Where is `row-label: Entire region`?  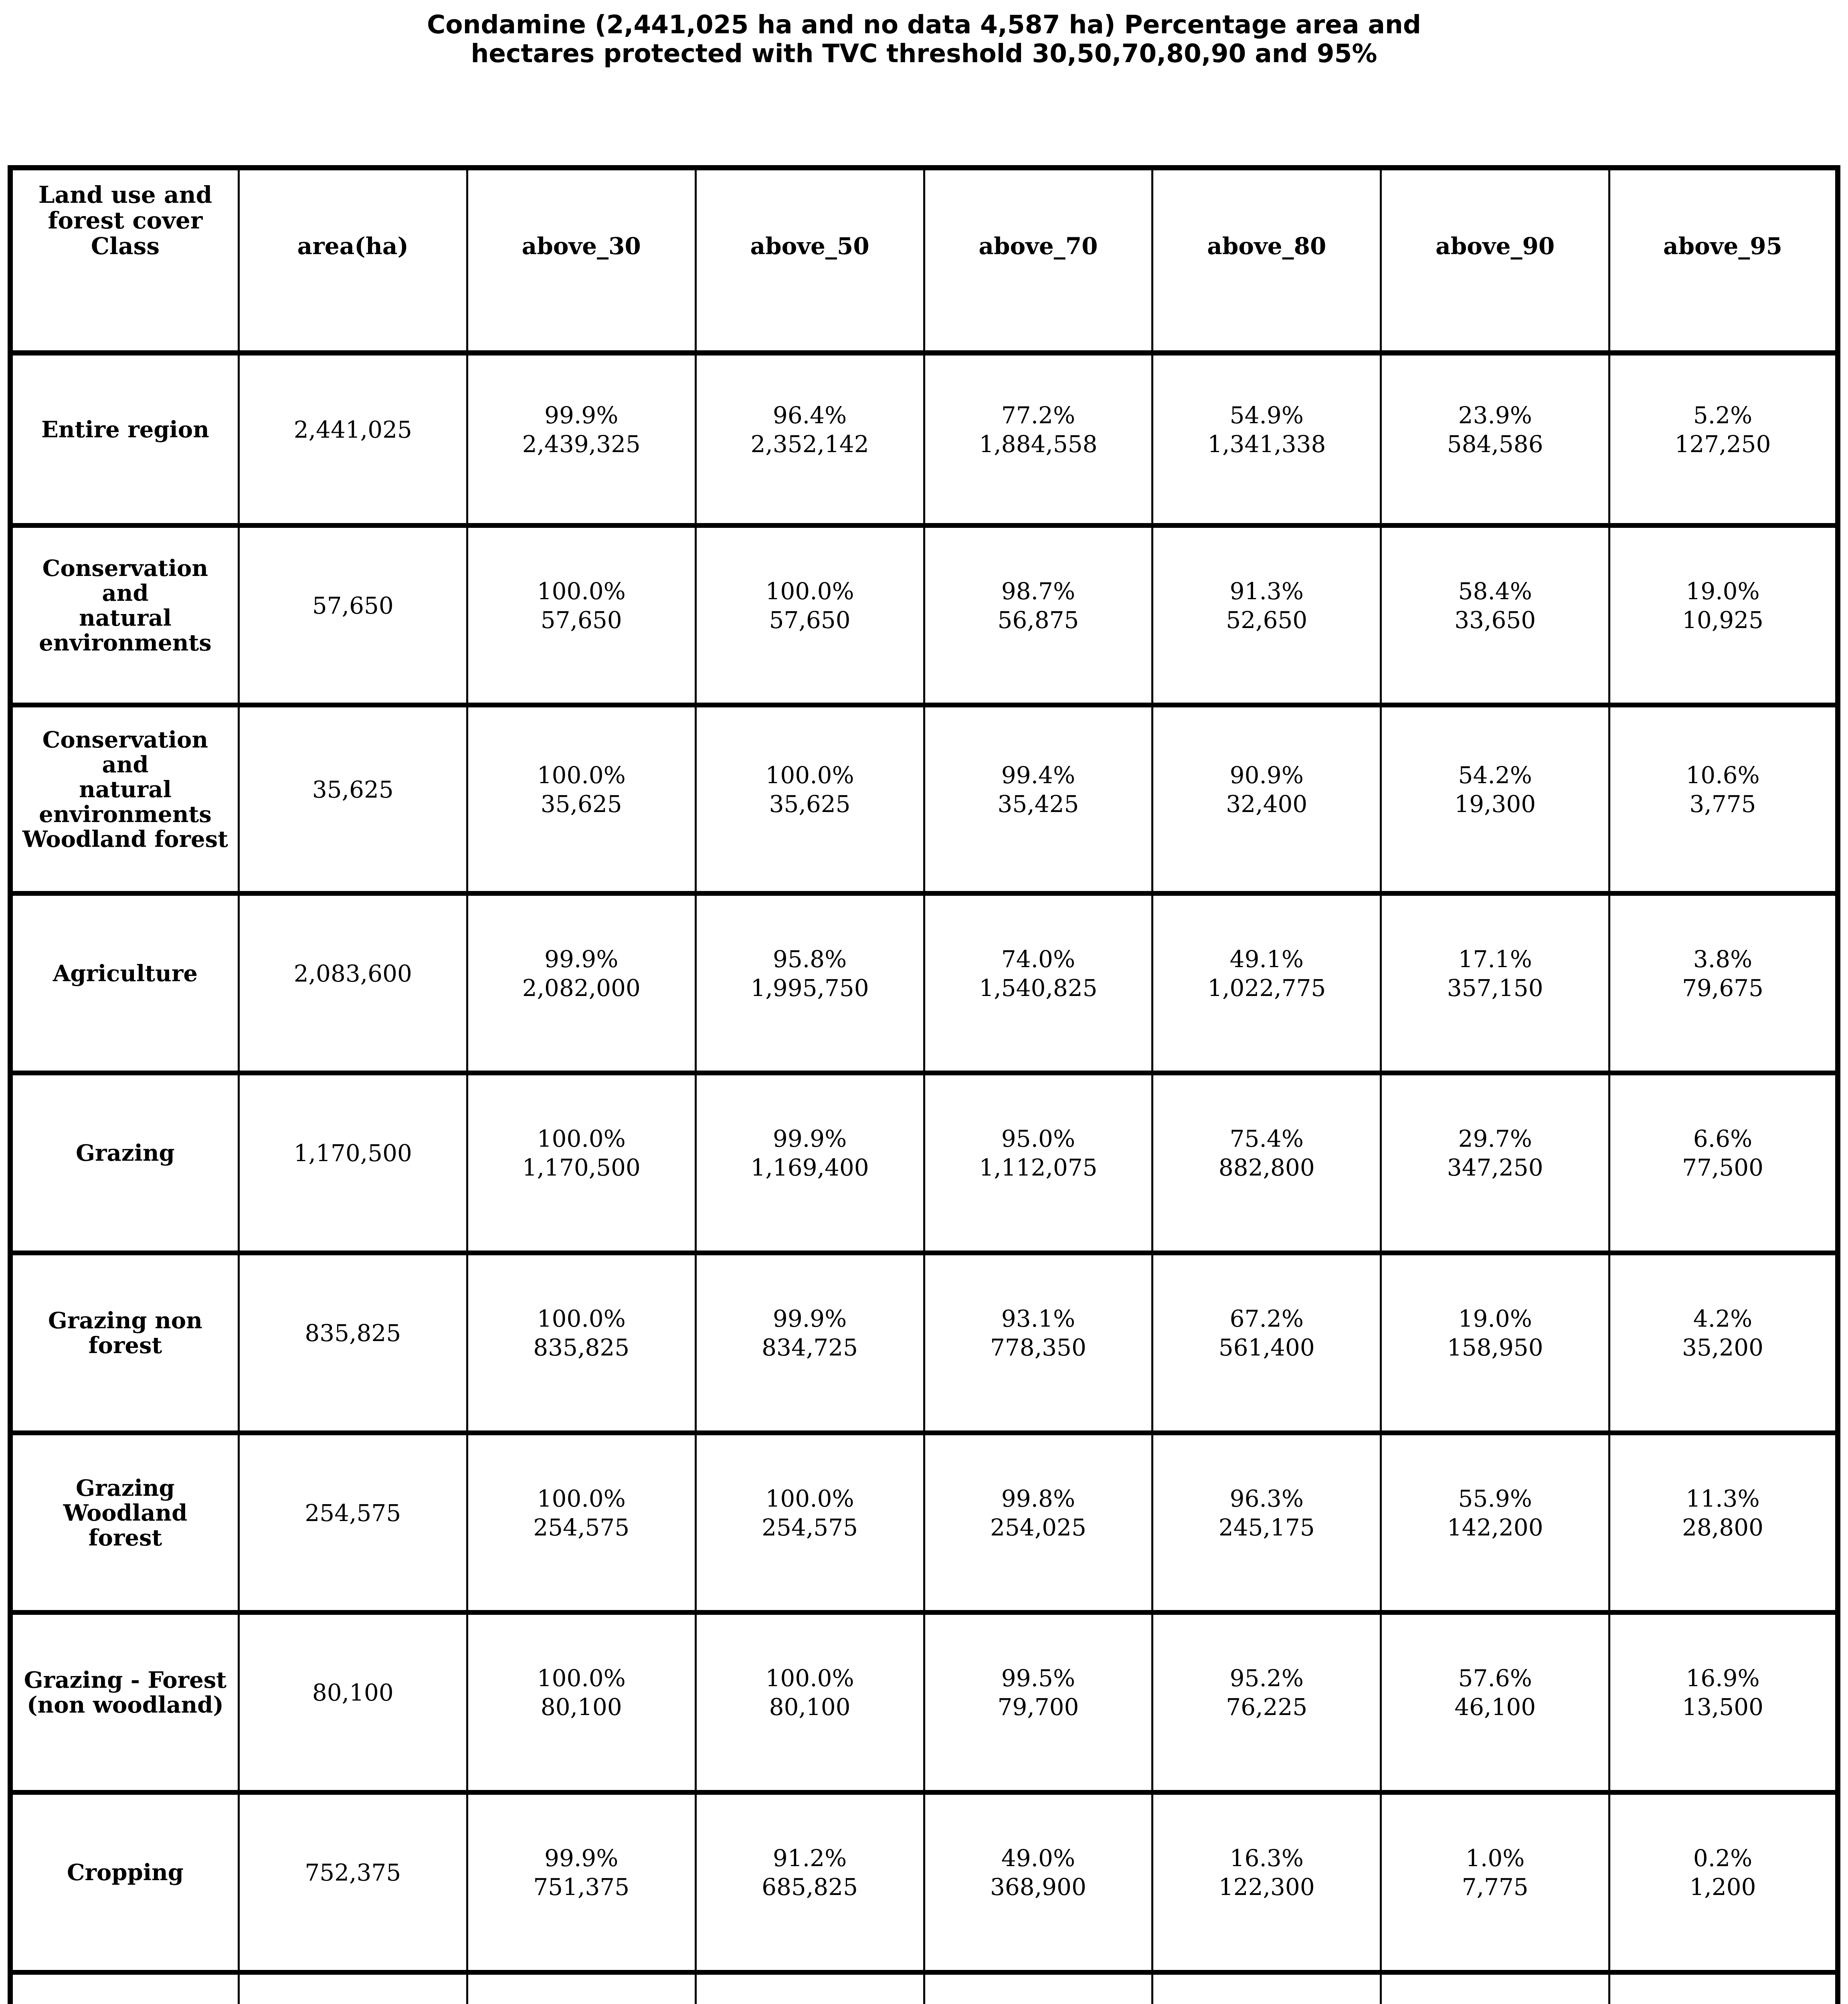 row-label: Entire region is located at coordinates (124, 439).